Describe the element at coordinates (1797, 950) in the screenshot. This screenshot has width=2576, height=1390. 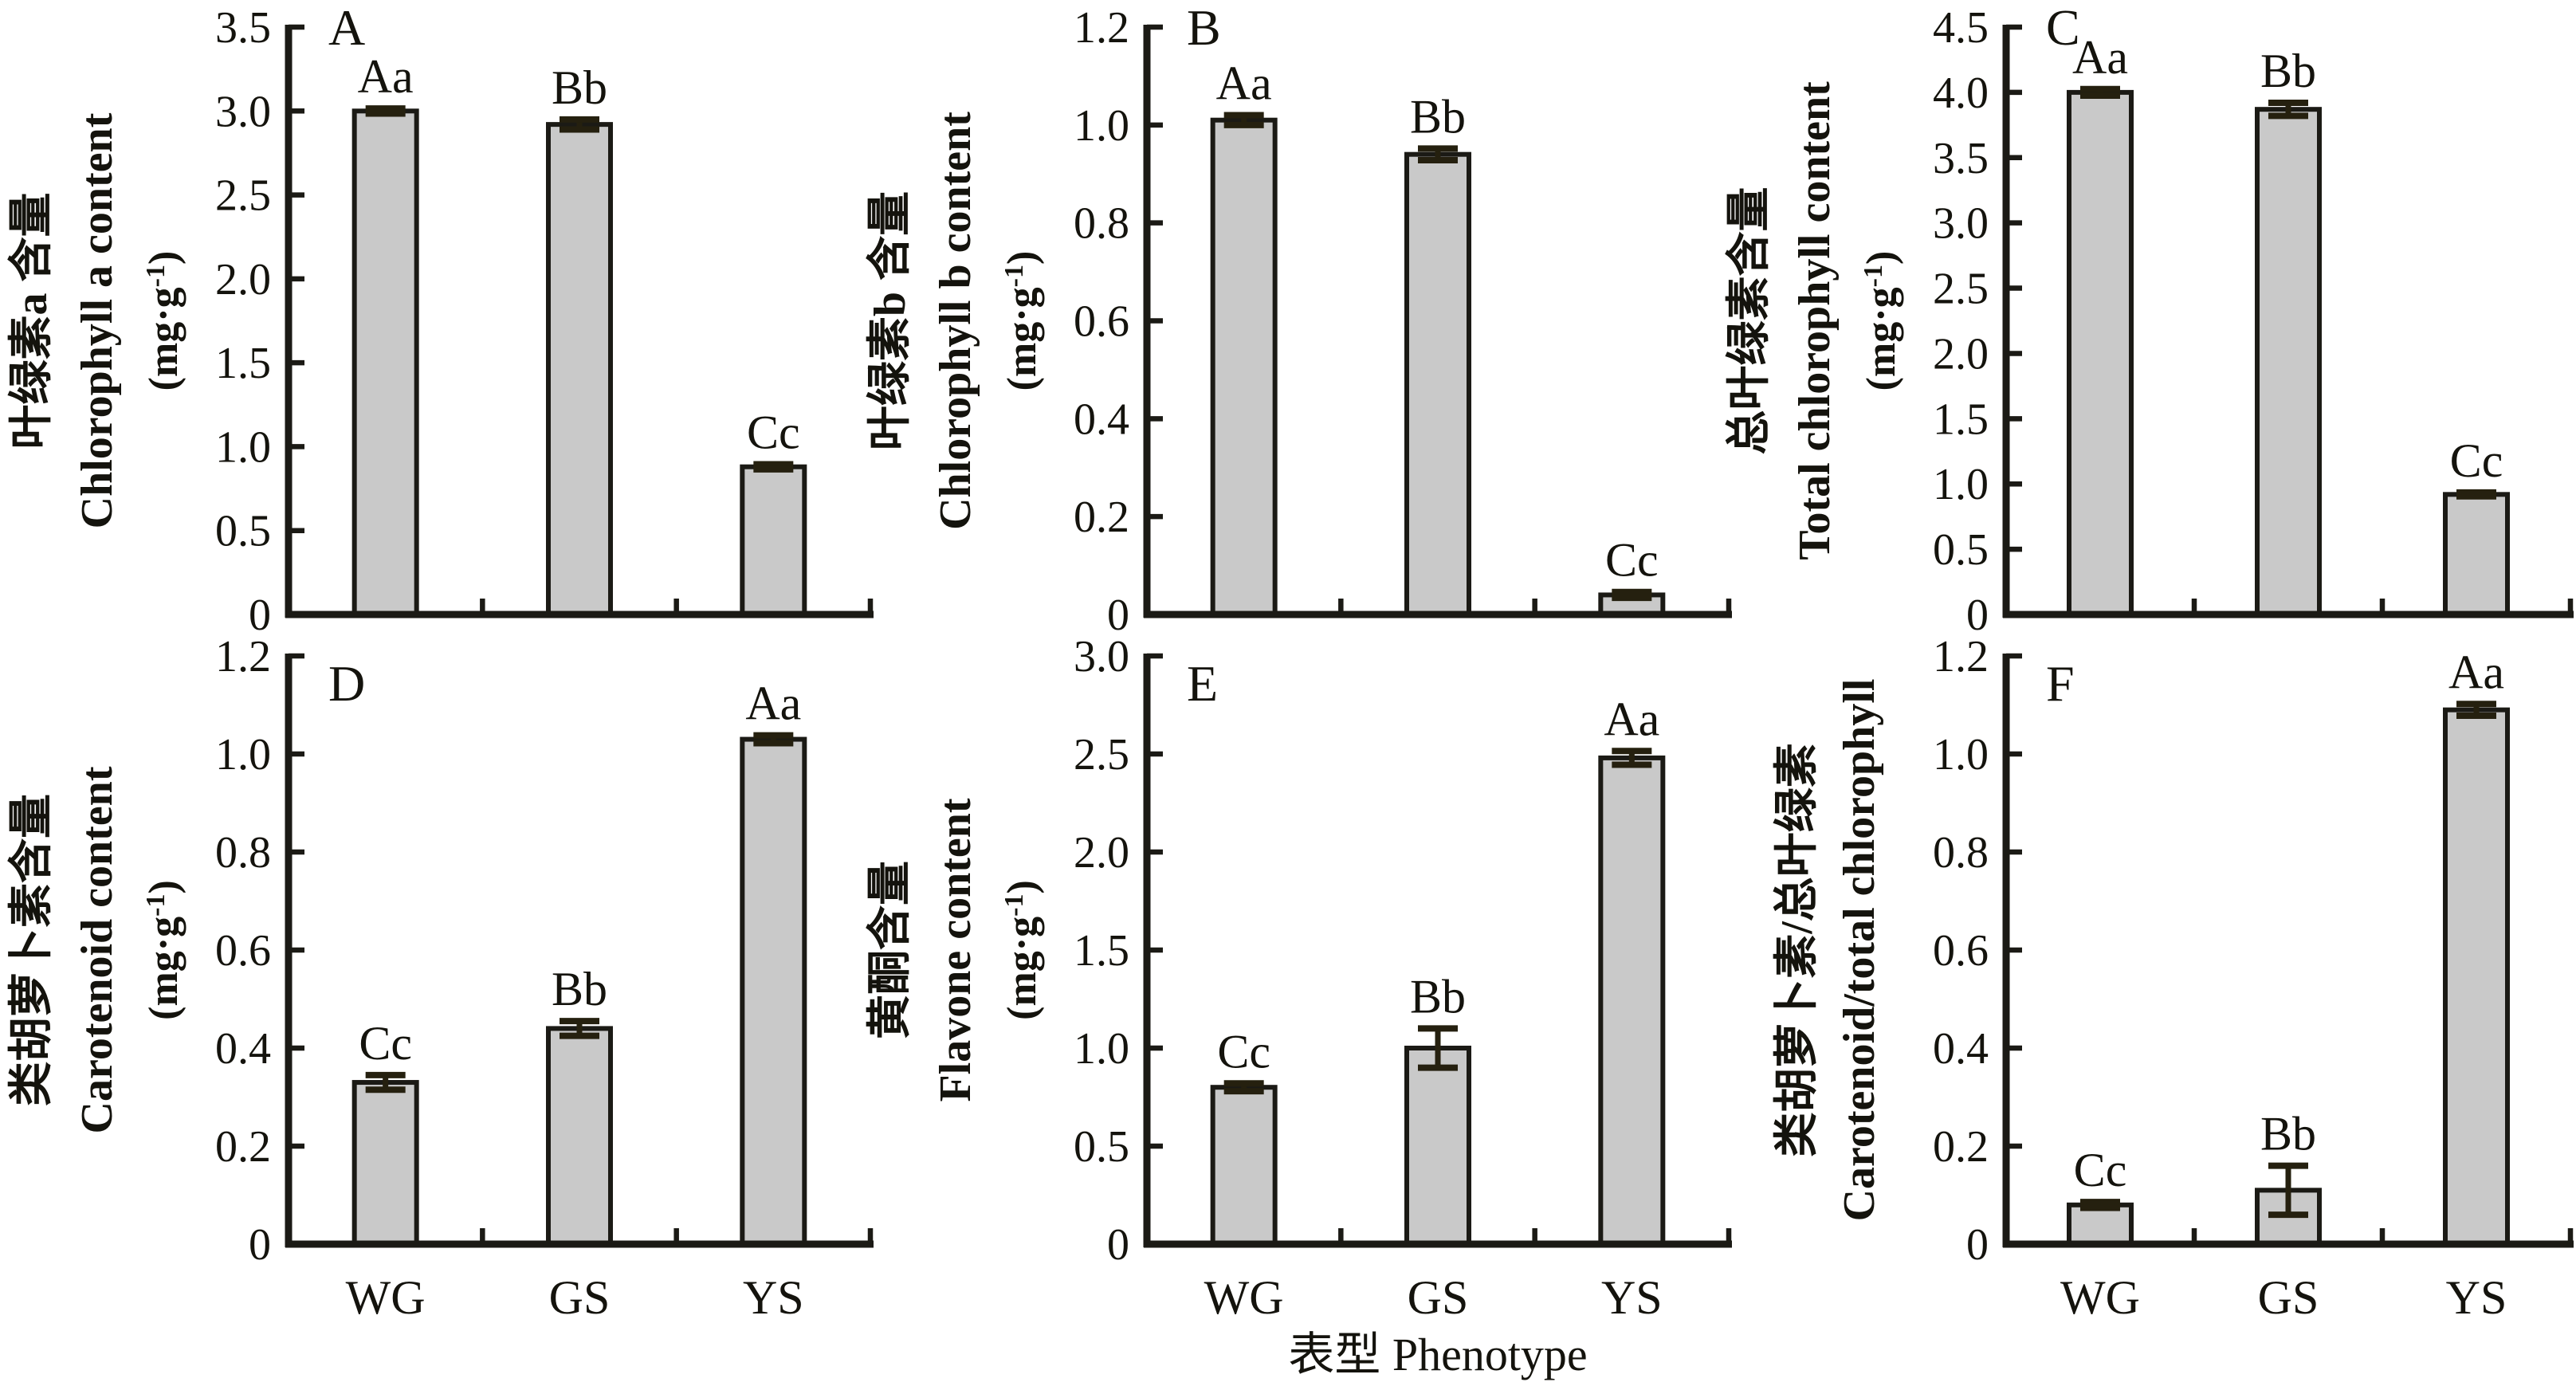
I see `y-axis-title-zh: 类胡萝卜素/总叶绿素` at that location.